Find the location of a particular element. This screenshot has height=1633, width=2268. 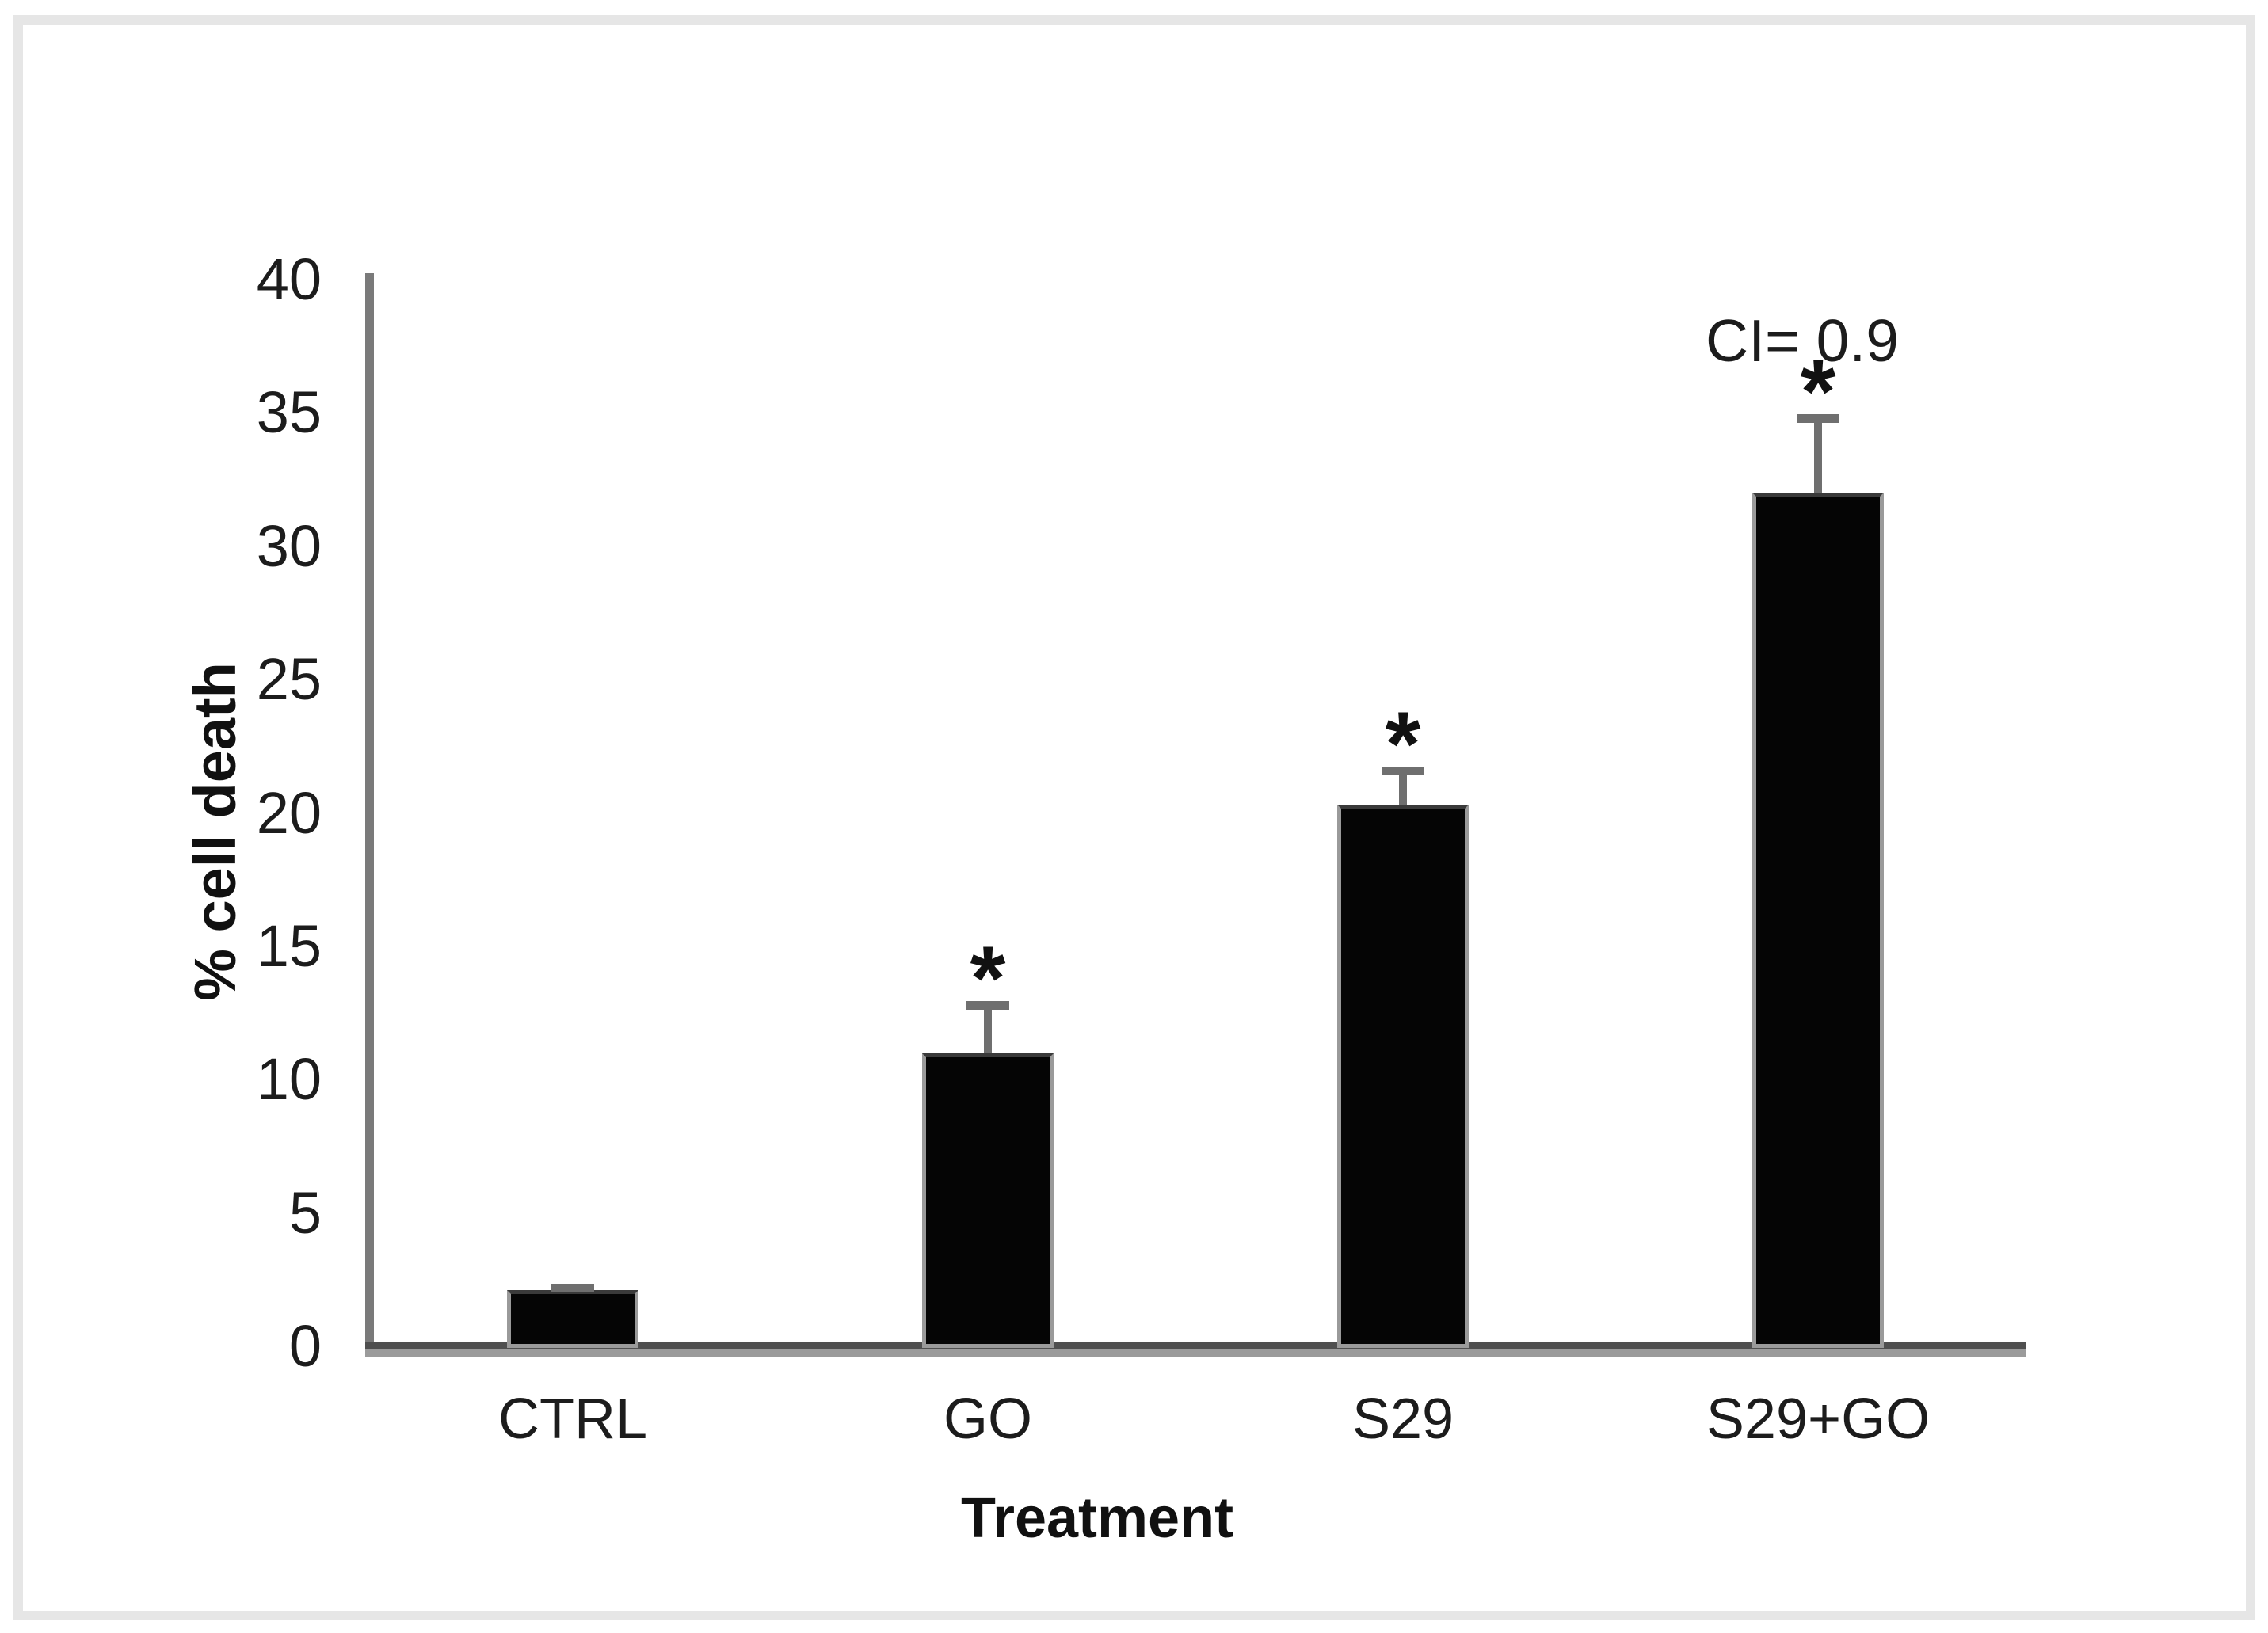

y-tick-label: 0 is located at coordinates (305, 1346).